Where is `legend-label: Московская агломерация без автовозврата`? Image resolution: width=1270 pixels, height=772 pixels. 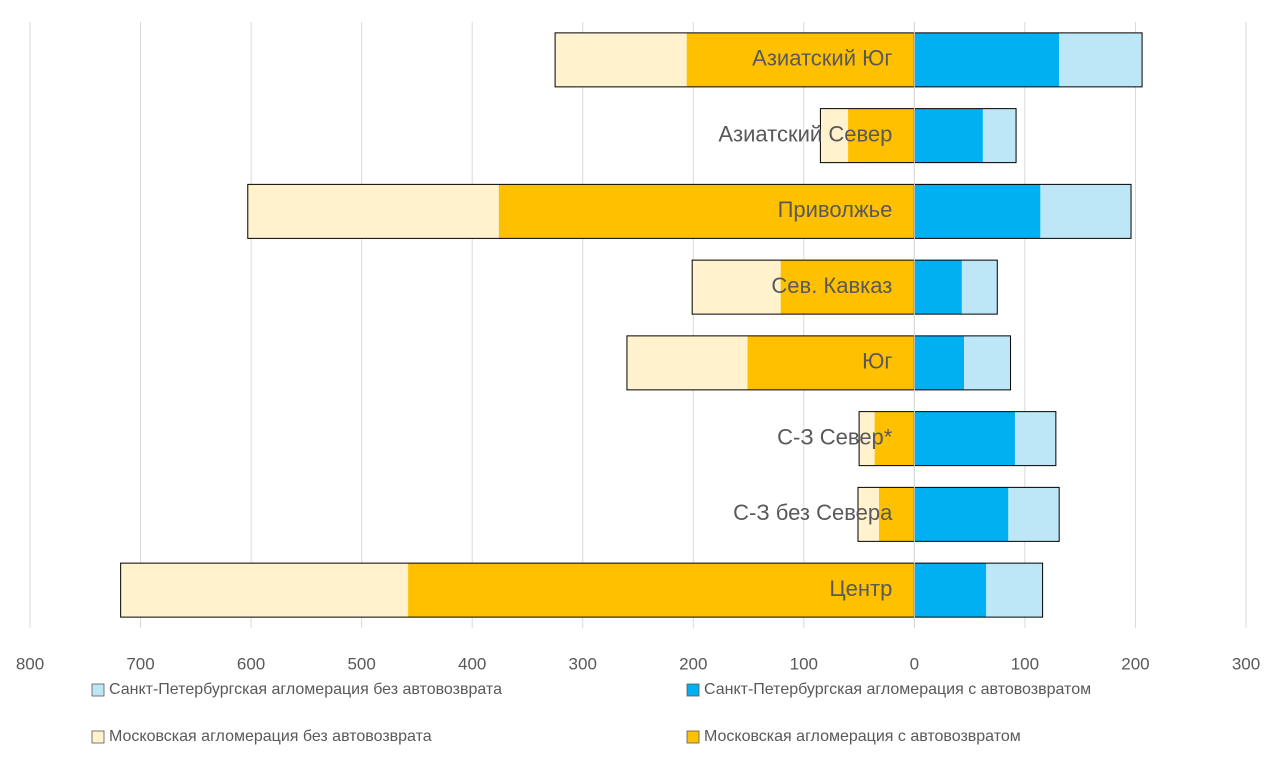 legend-label: Московская агломерация без автовозврата is located at coordinates (270, 736).